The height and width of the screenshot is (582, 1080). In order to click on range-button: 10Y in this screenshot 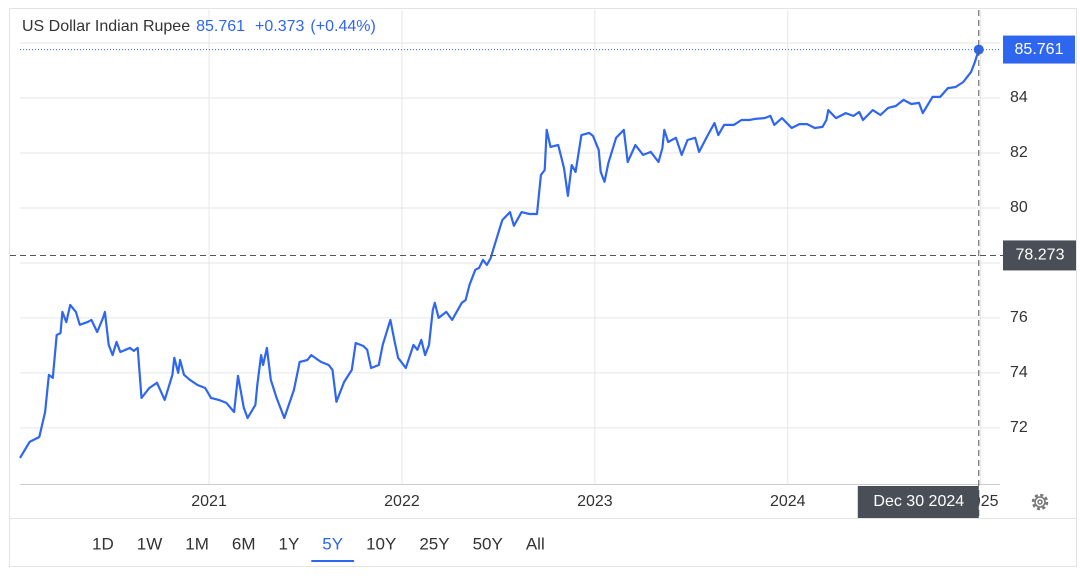, I will do `click(381, 543)`.